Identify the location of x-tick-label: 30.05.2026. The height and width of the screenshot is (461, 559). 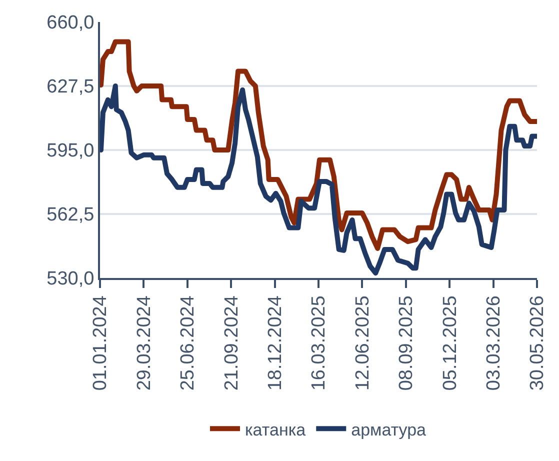
(537, 343).